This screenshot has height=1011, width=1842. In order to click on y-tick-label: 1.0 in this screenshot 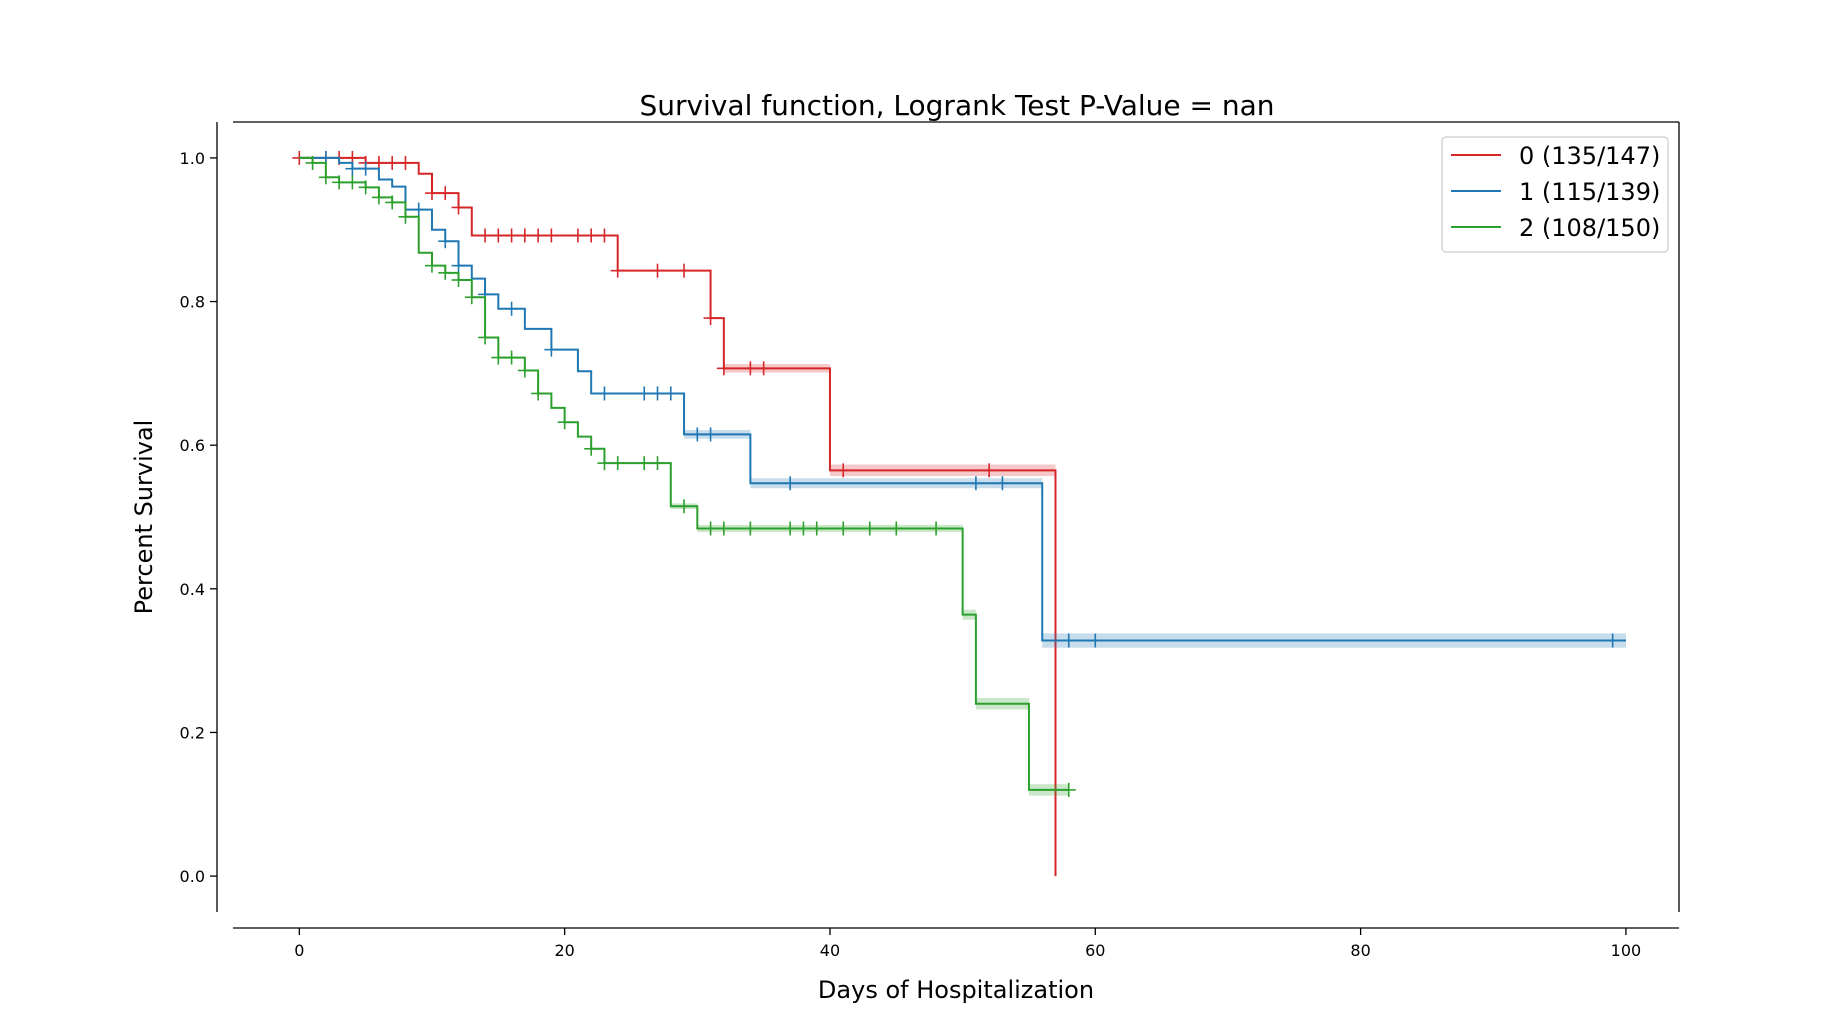, I will do `click(192, 158)`.